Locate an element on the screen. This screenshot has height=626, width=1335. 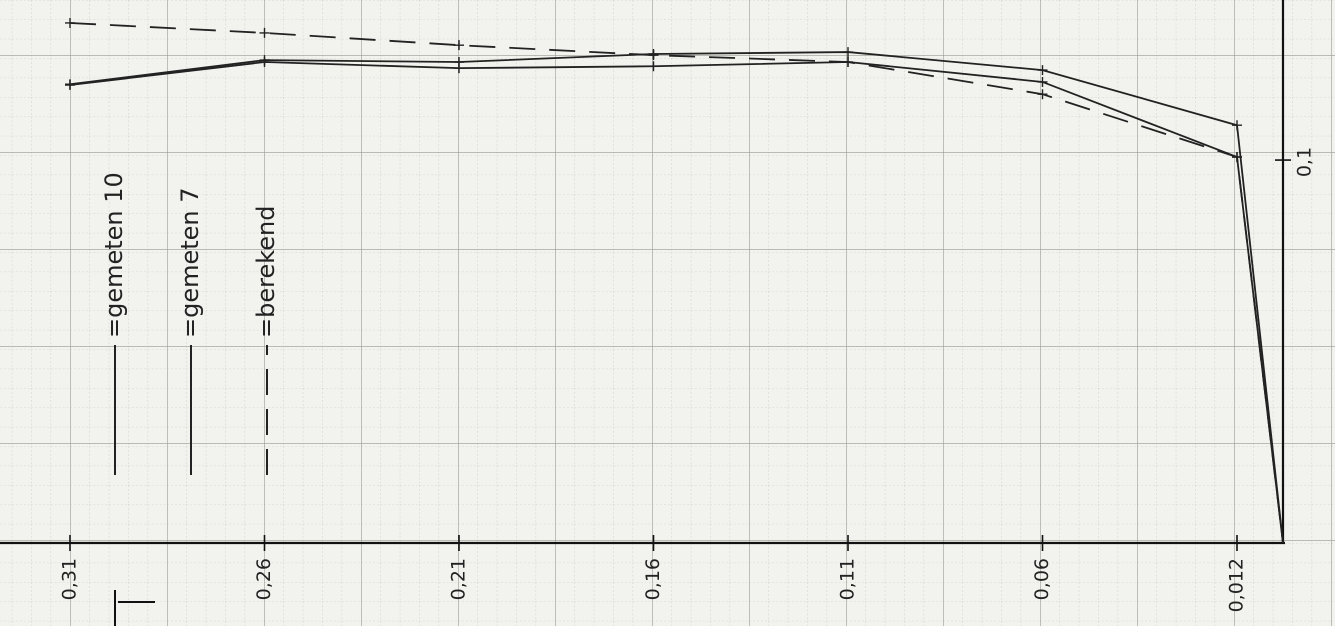
x-tick-label: 0,012 is located at coordinates (1237, 585).